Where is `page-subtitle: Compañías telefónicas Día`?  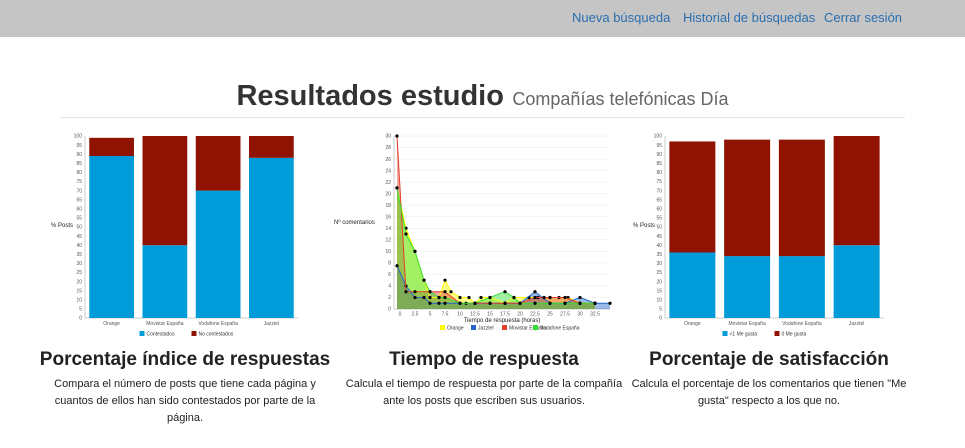 page-subtitle: Compañías telefónicas Día is located at coordinates (620, 99).